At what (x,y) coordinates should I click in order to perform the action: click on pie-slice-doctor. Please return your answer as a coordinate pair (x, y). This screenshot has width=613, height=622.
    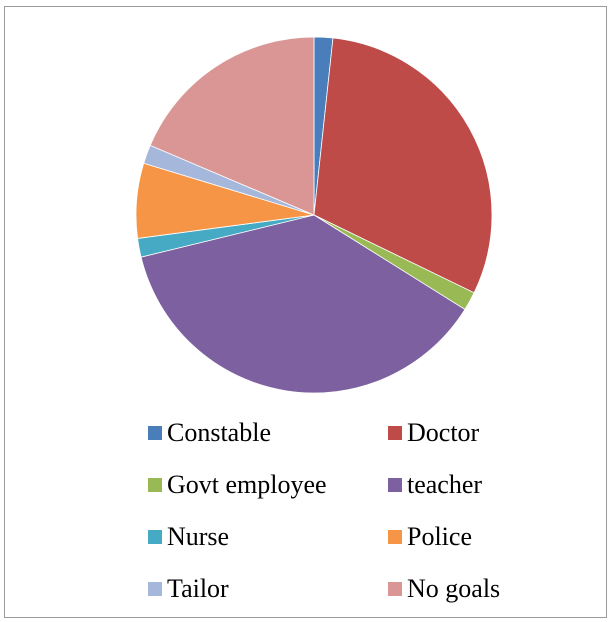
    Looking at the image, I should click on (403, 165).